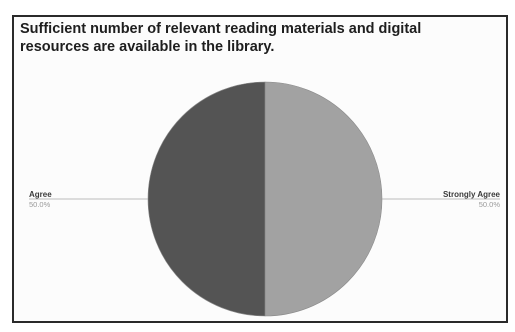 The height and width of the screenshot is (332, 515). Describe the element at coordinates (40, 204) in the screenshot. I see `slice-percent-agree: 50.0%` at that location.